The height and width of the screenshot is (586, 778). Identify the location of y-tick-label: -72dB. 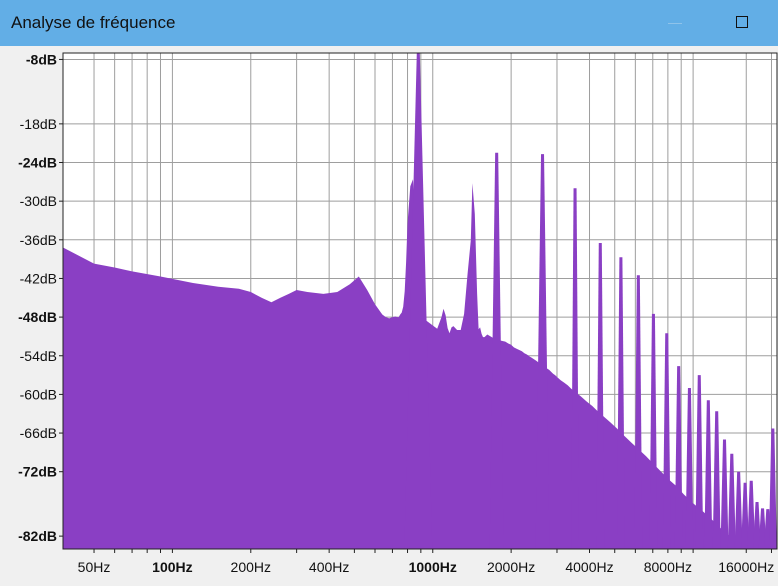
(37, 472).